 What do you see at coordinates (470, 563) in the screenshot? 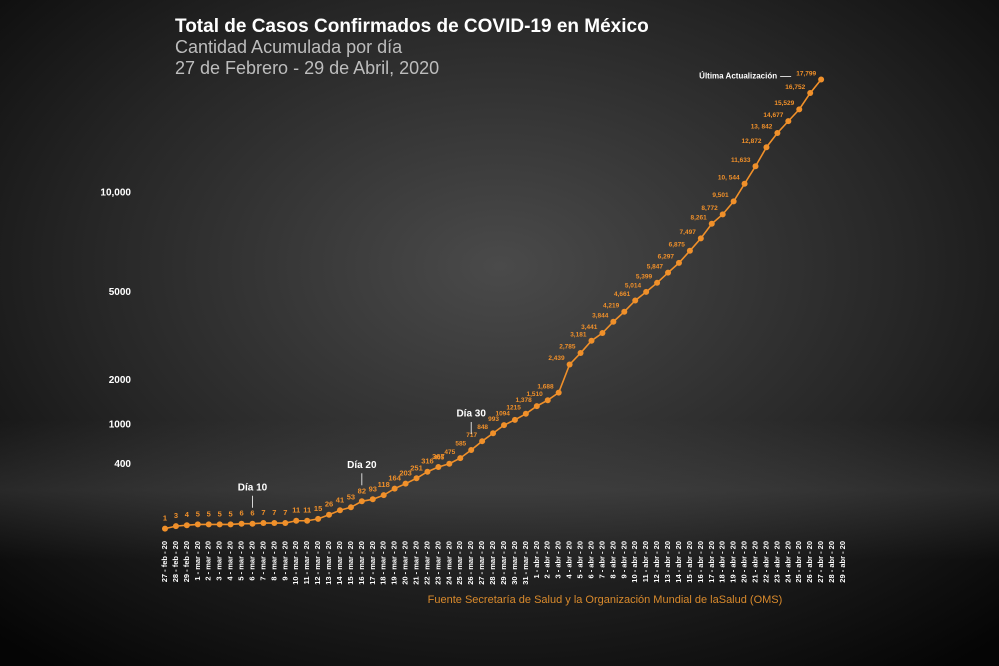
I see `x-tick-label: 26 - mar - 20` at bounding box center [470, 563].